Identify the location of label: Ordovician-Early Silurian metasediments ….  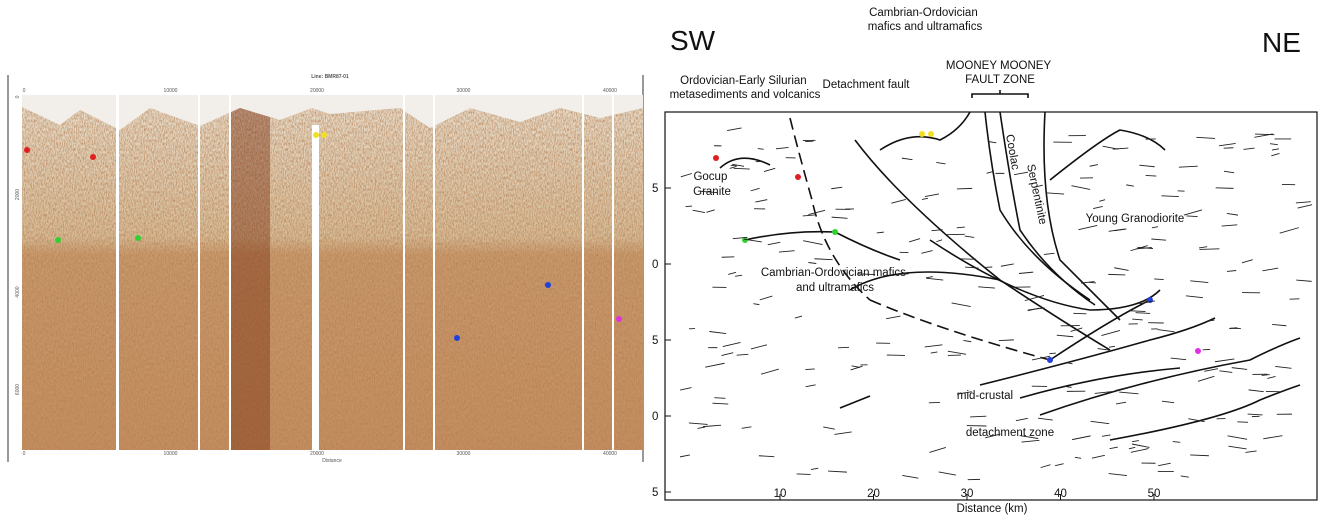
(745, 88).